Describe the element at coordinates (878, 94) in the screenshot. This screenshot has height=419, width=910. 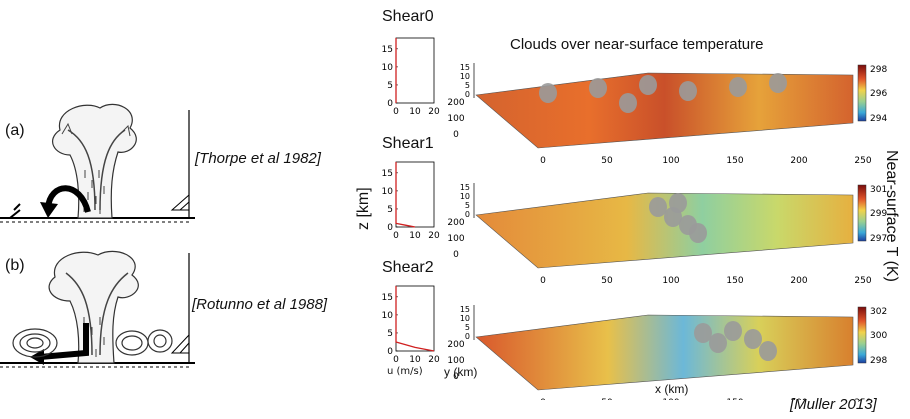
I see `colorbar-mid-value: 296` at that location.